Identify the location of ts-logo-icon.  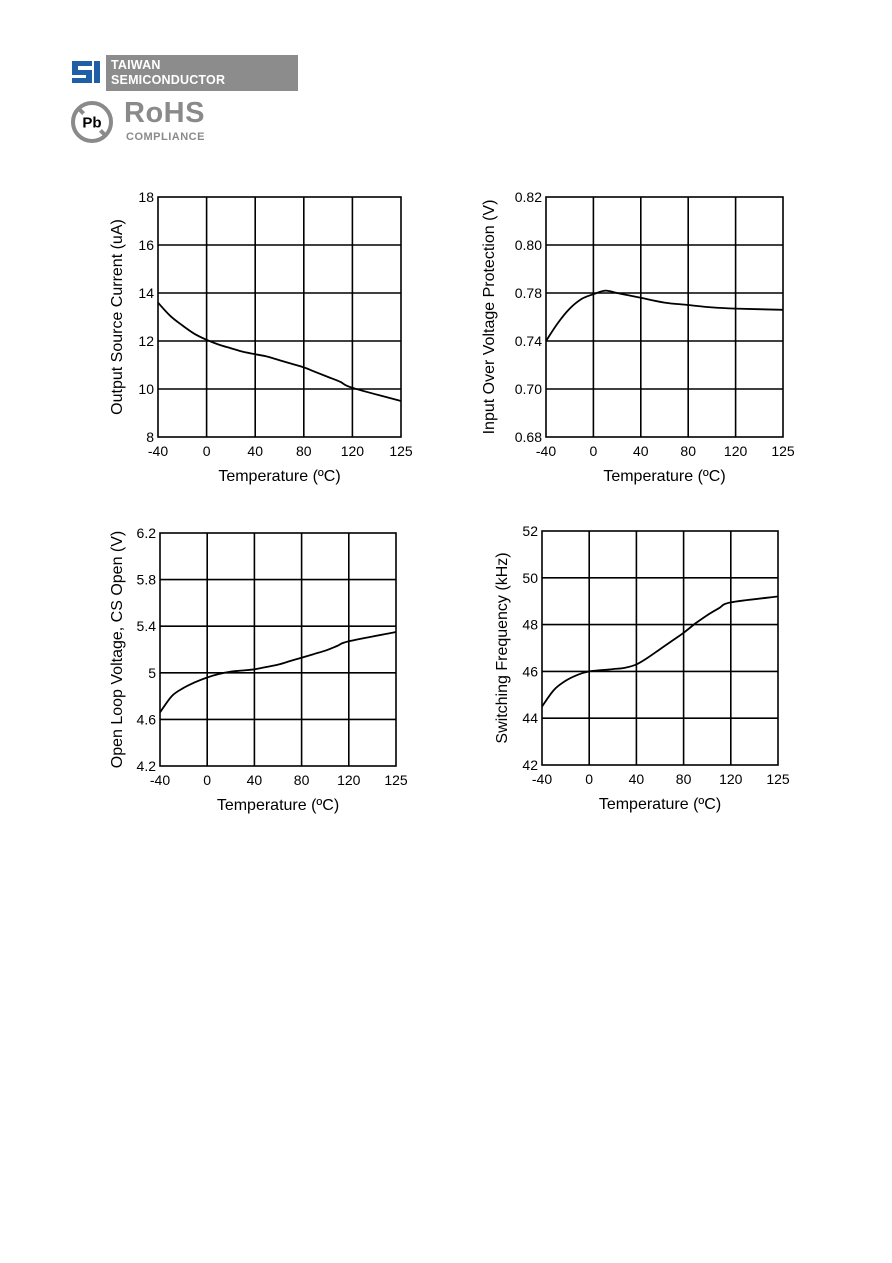
(85, 72).